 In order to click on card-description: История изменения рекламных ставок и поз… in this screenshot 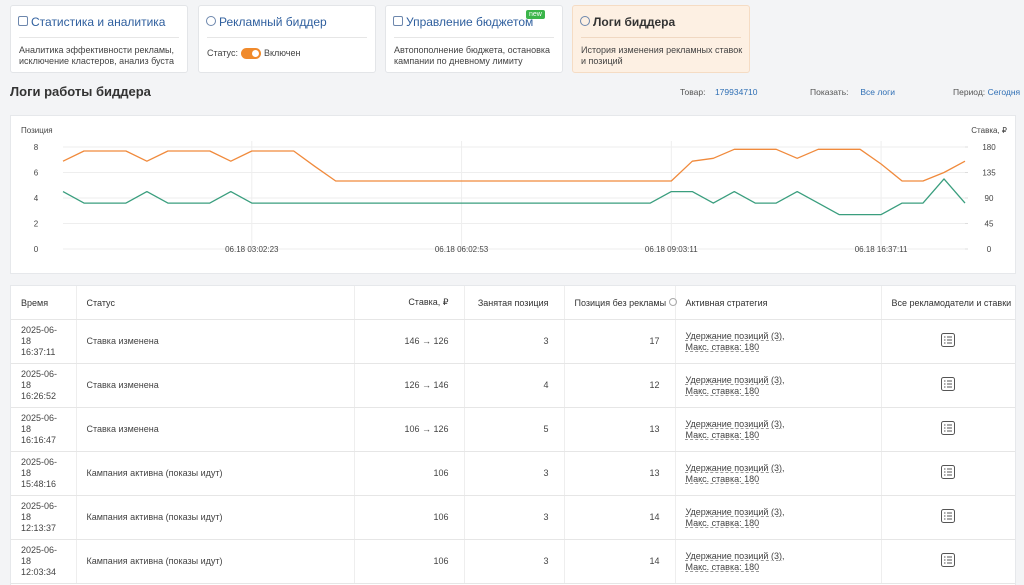, I will do `click(662, 55)`.